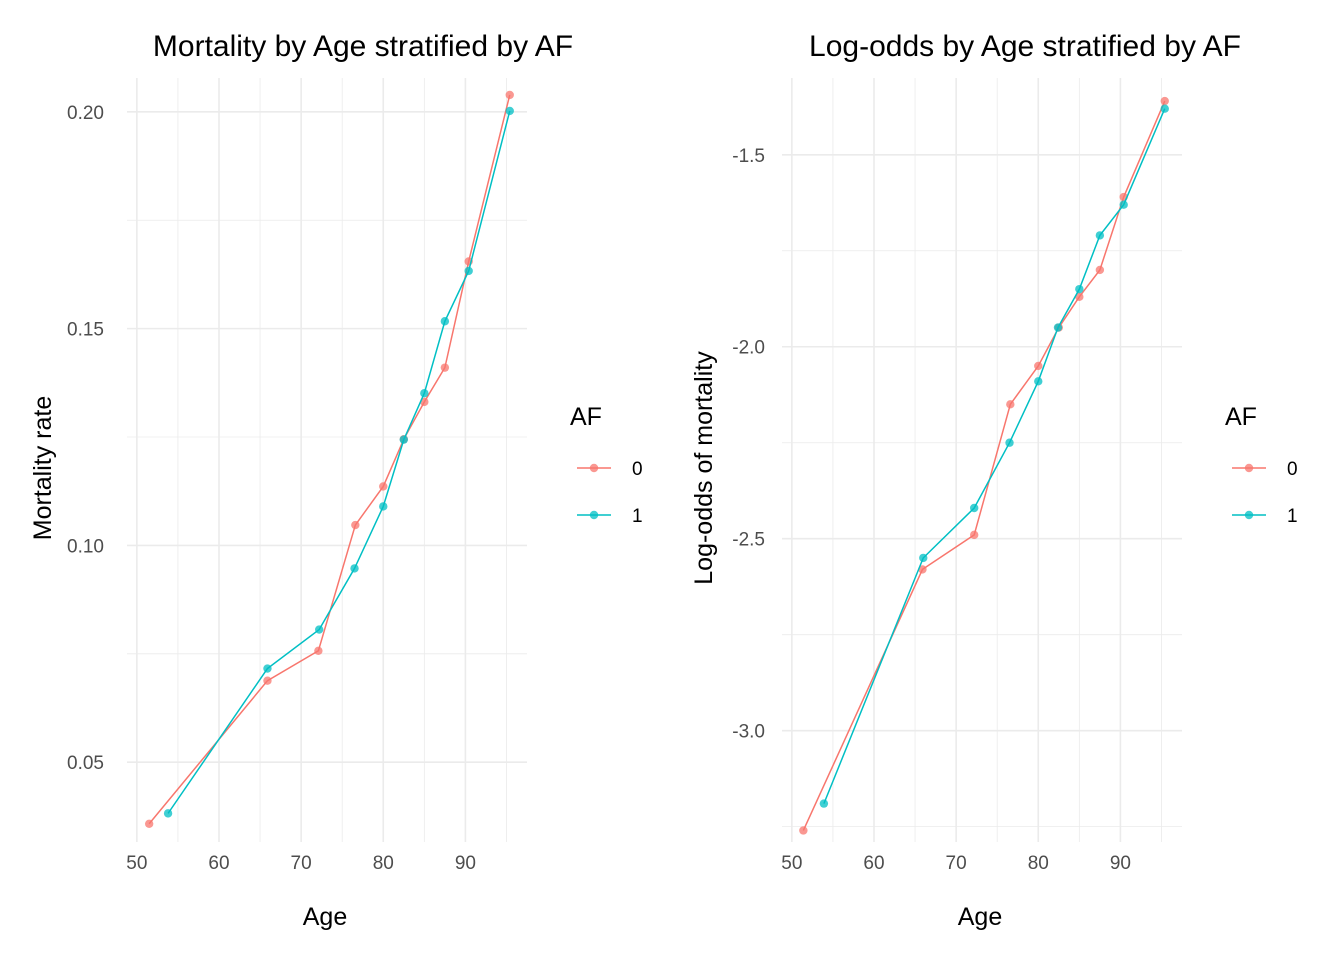 This screenshot has height=960, width=1344. I want to click on chart-title: Mortality by Age stratified by AF, so click(363, 46).